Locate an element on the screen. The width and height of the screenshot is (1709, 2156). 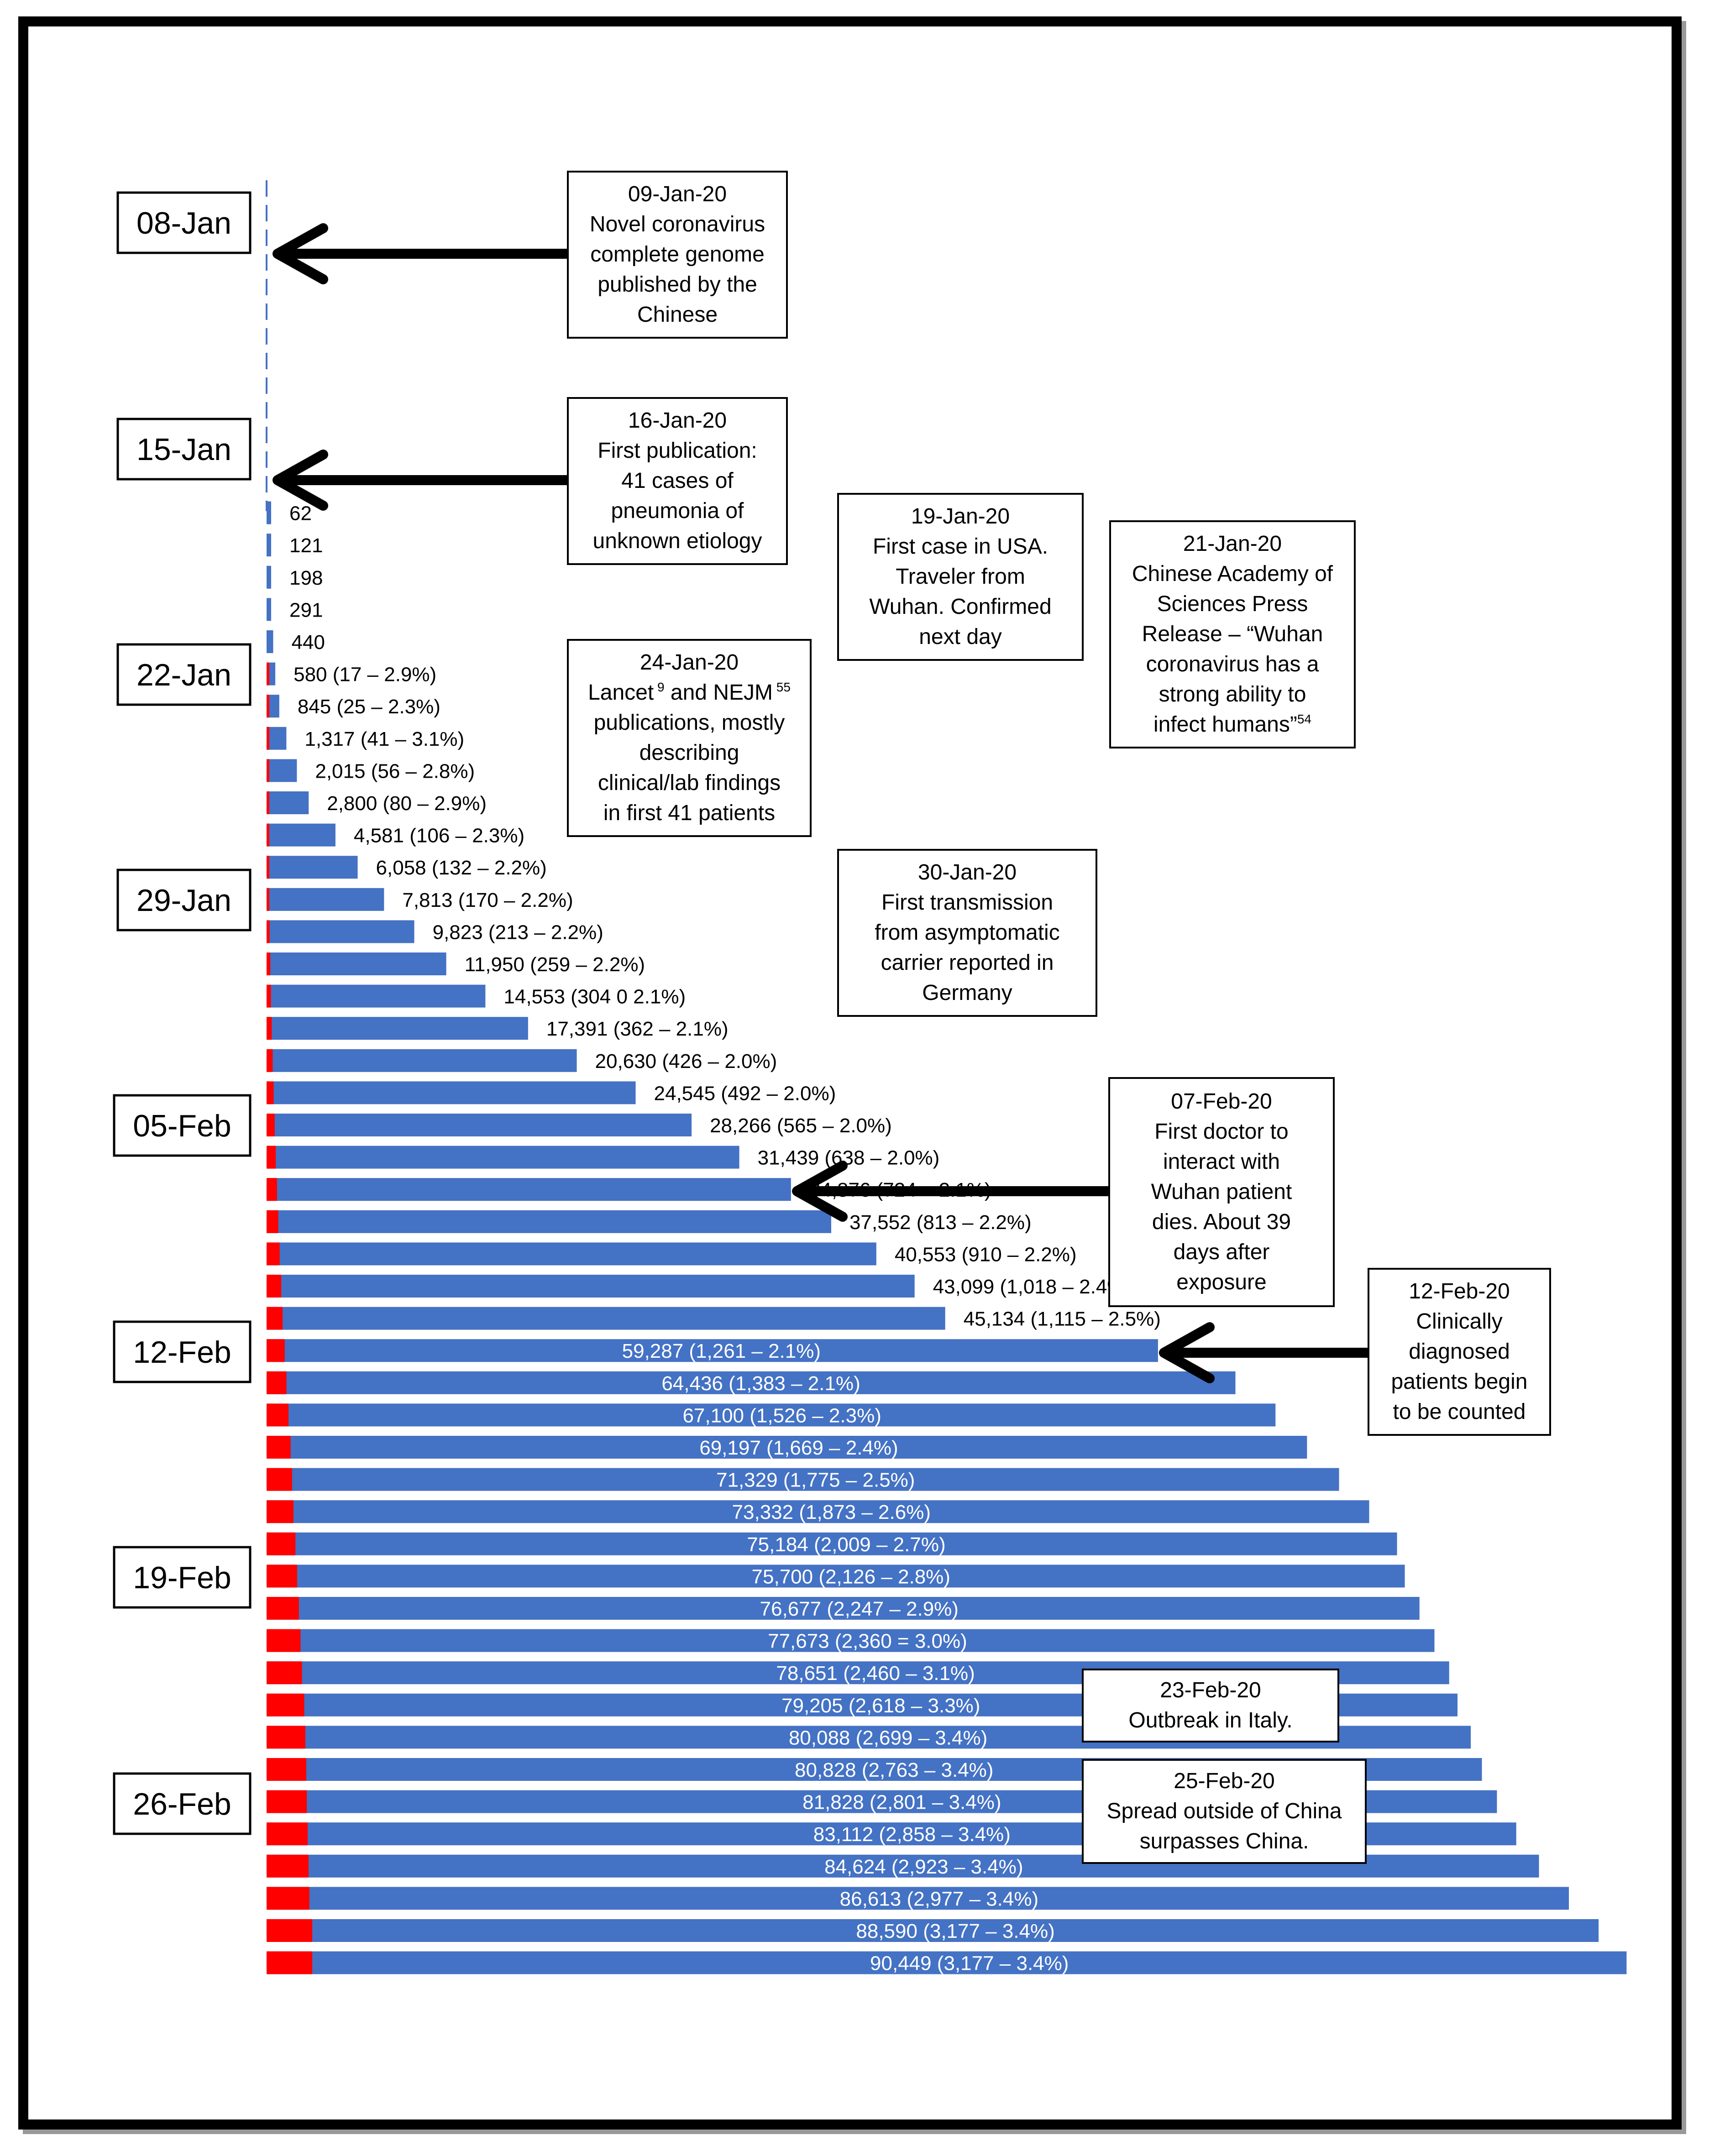
annotation-line: publications, mostly is located at coordinates (689, 723).